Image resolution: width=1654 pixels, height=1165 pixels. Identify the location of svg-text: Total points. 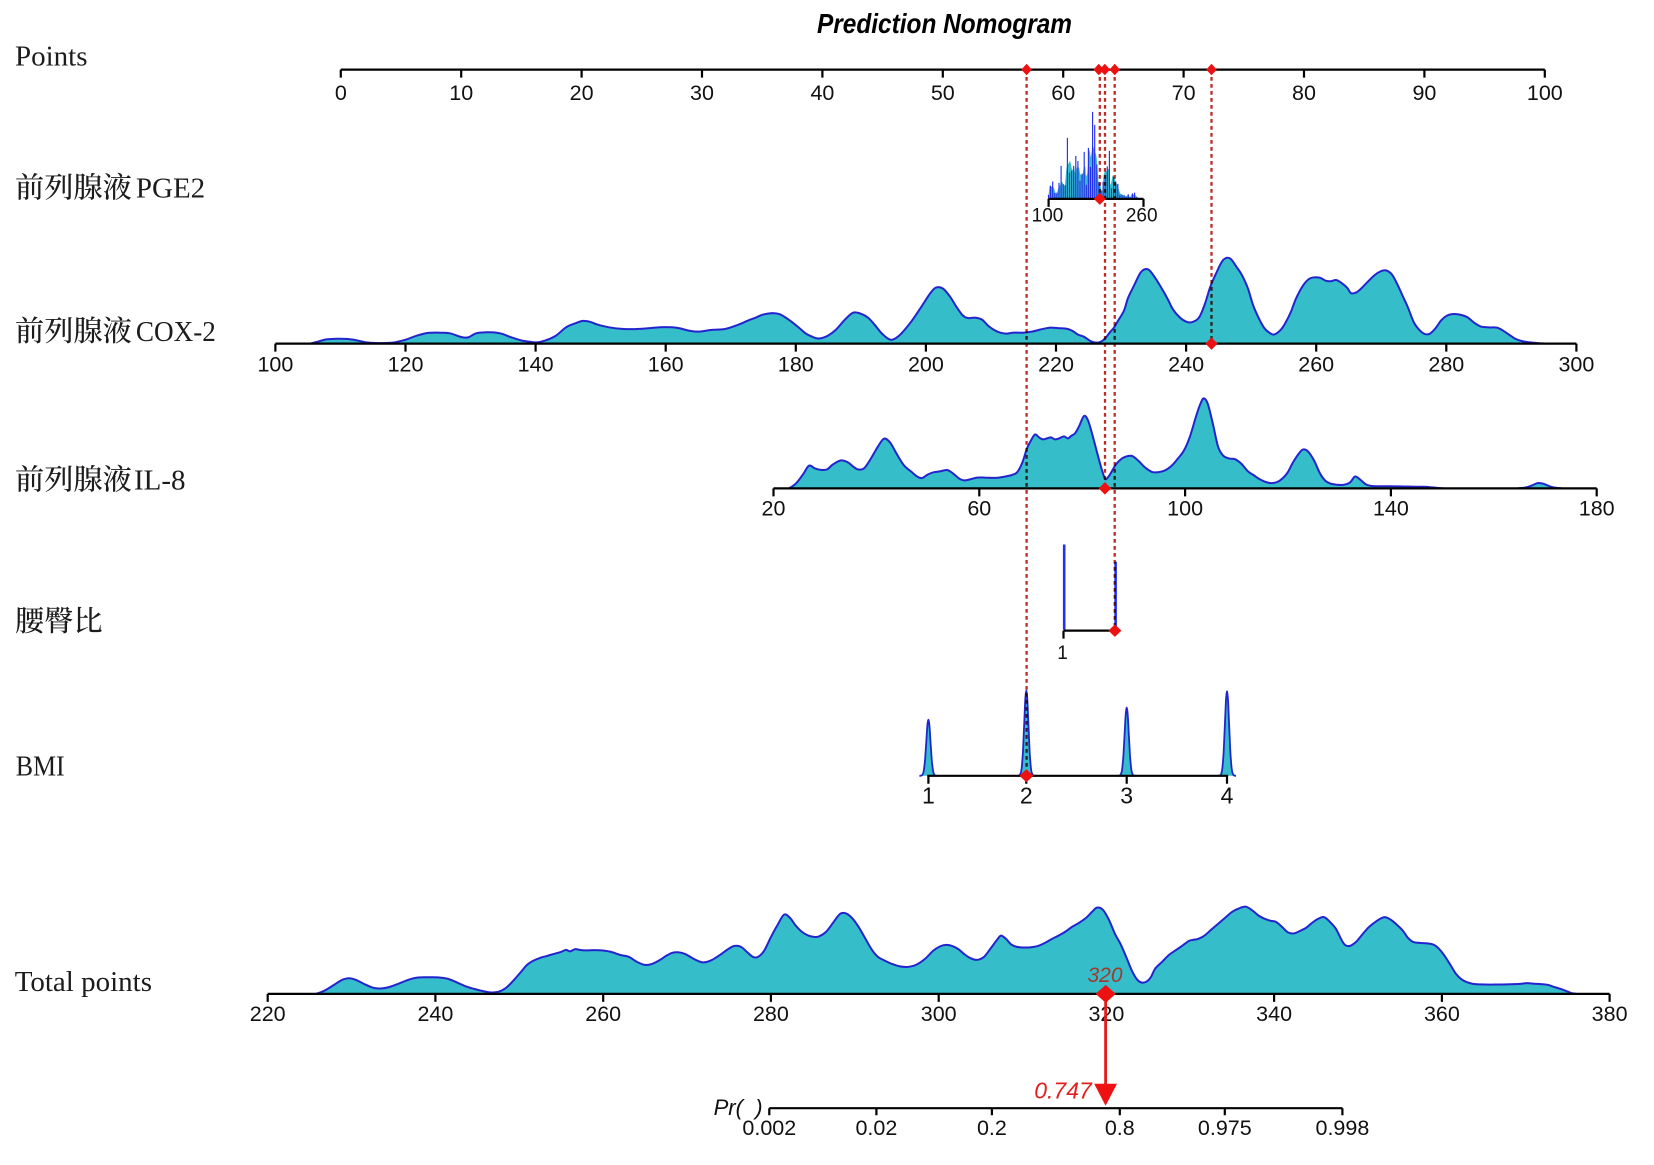
(83, 982).